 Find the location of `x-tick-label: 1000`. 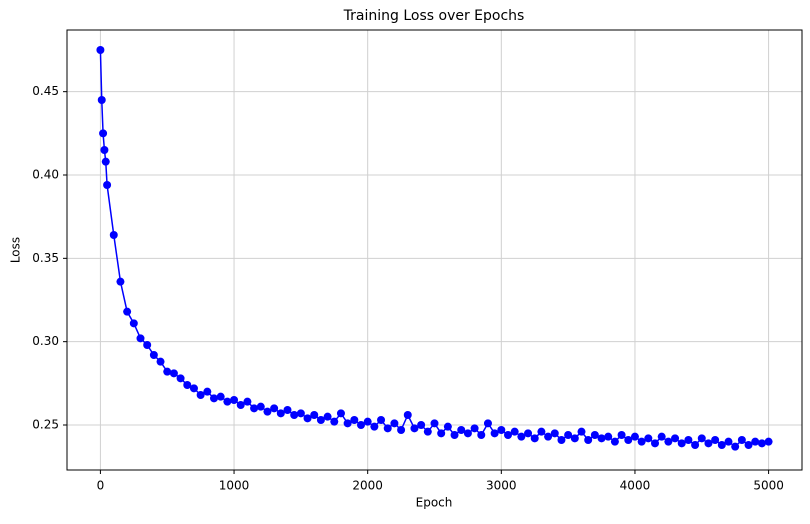

x-tick-label: 1000 is located at coordinates (234, 486).